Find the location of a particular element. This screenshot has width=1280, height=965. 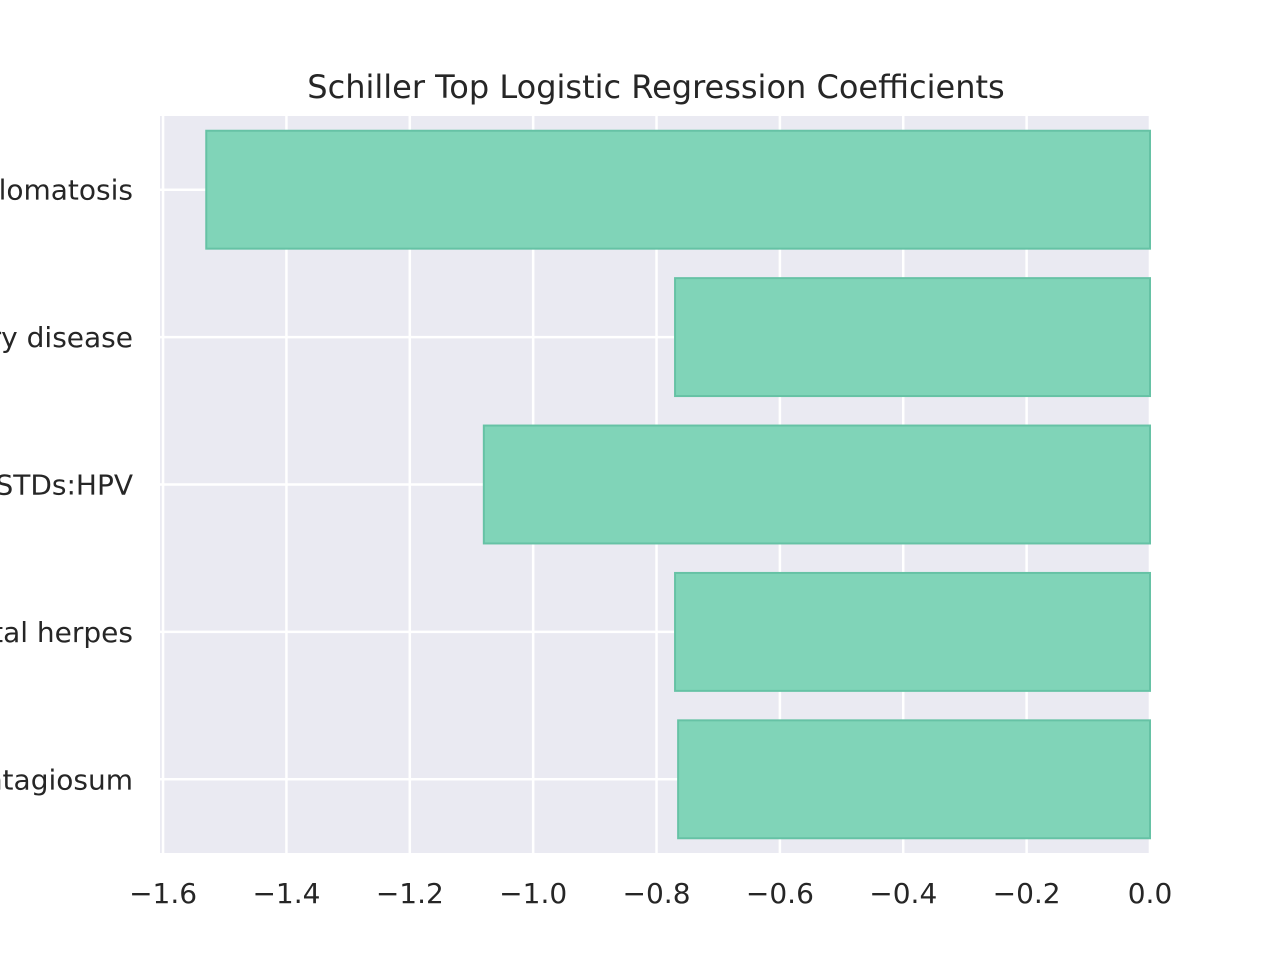

x-tick-label: −1.4 is located at coordinates (286, 893).